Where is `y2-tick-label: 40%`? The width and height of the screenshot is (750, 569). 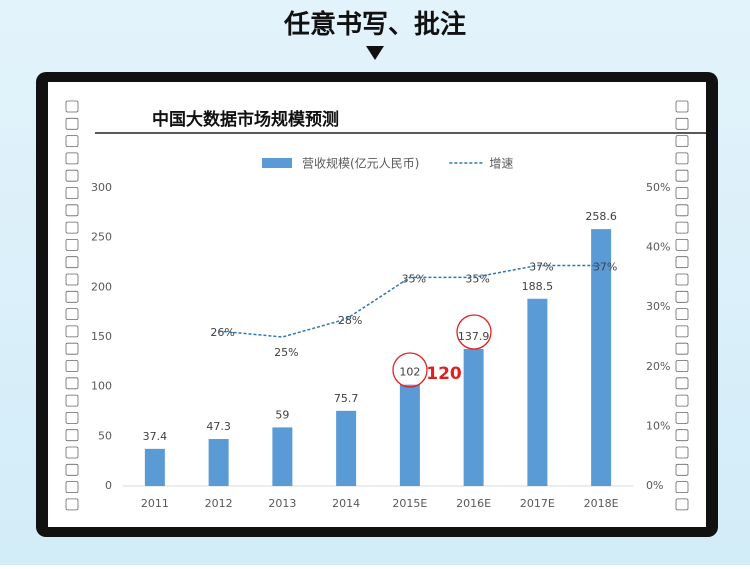
y2-tick-label: 40% is located at coordinates (658, 247).